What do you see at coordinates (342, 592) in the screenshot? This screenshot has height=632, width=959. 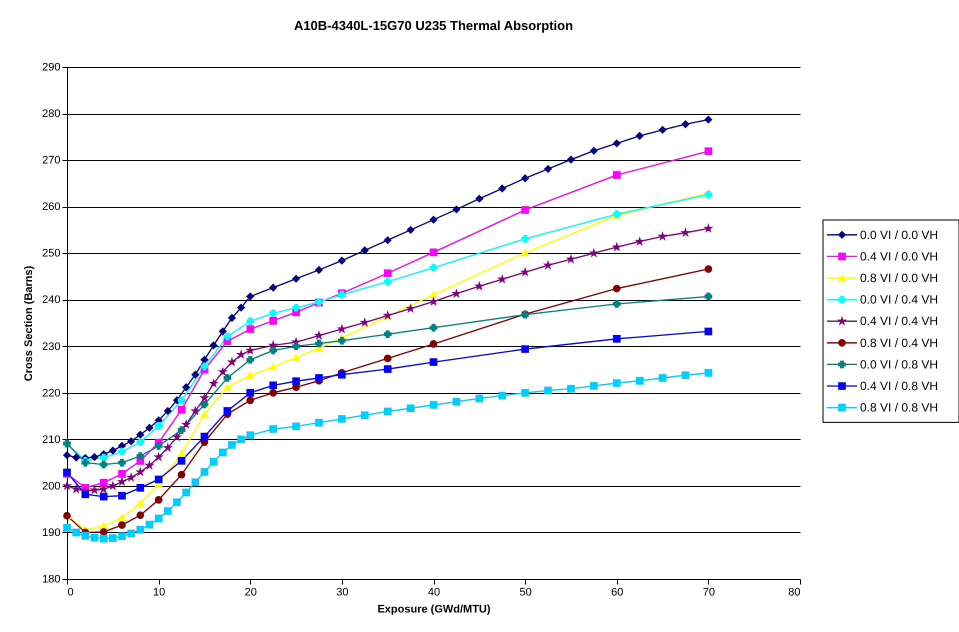 I see `x-tick-label: 30` at bounding box center [342, 592].